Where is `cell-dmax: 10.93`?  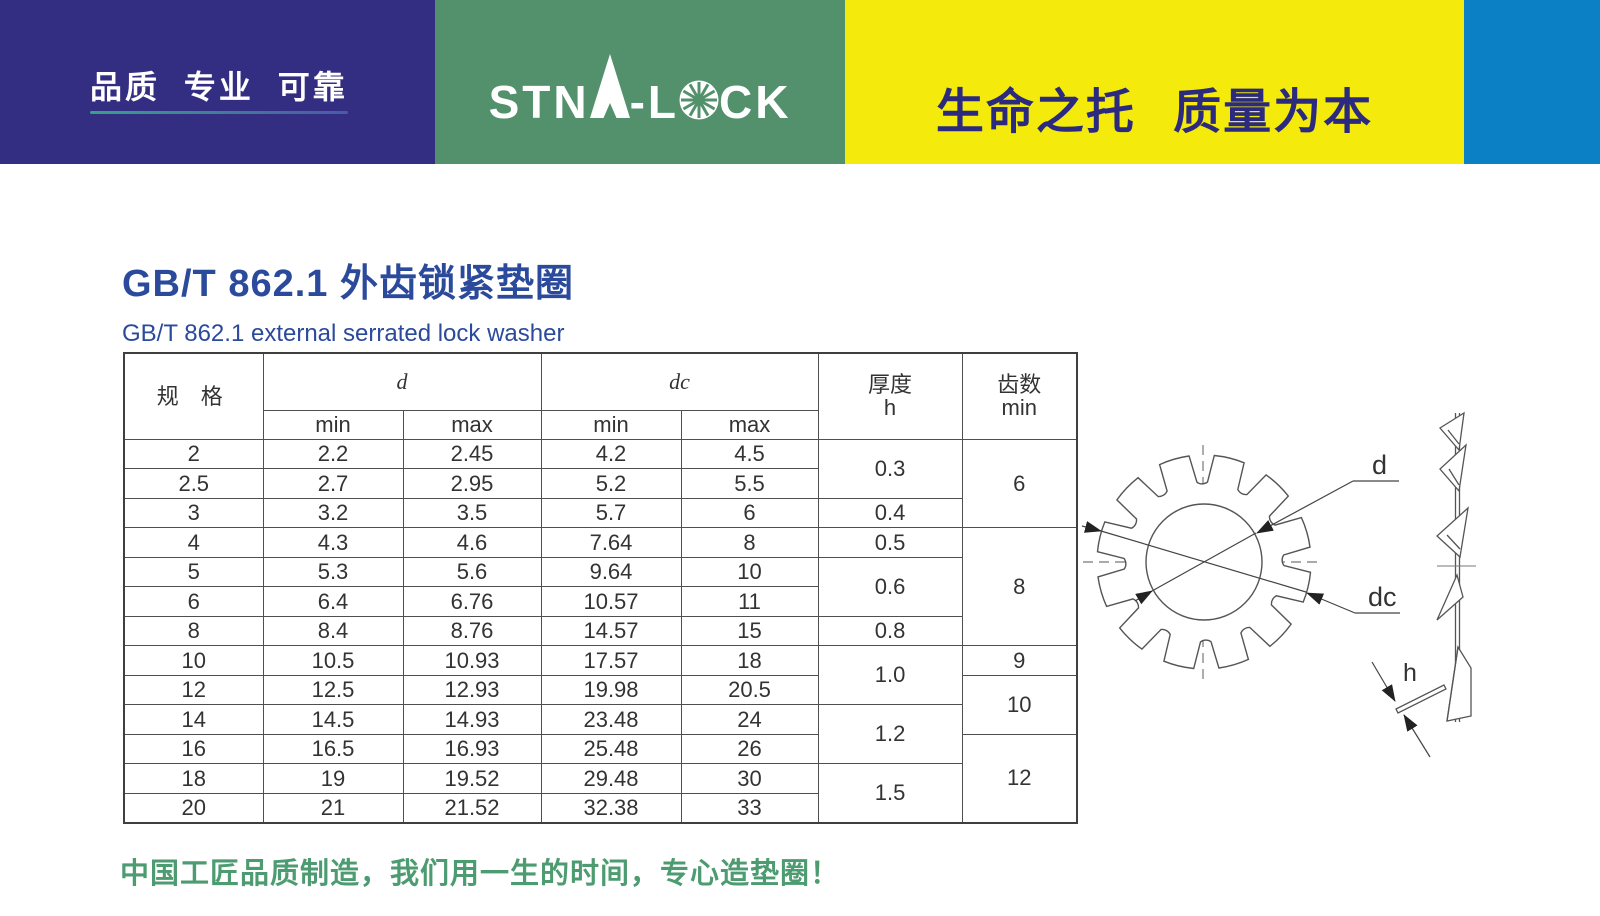
cell-dmax: 10.93 is located at coordinates (472, 660).